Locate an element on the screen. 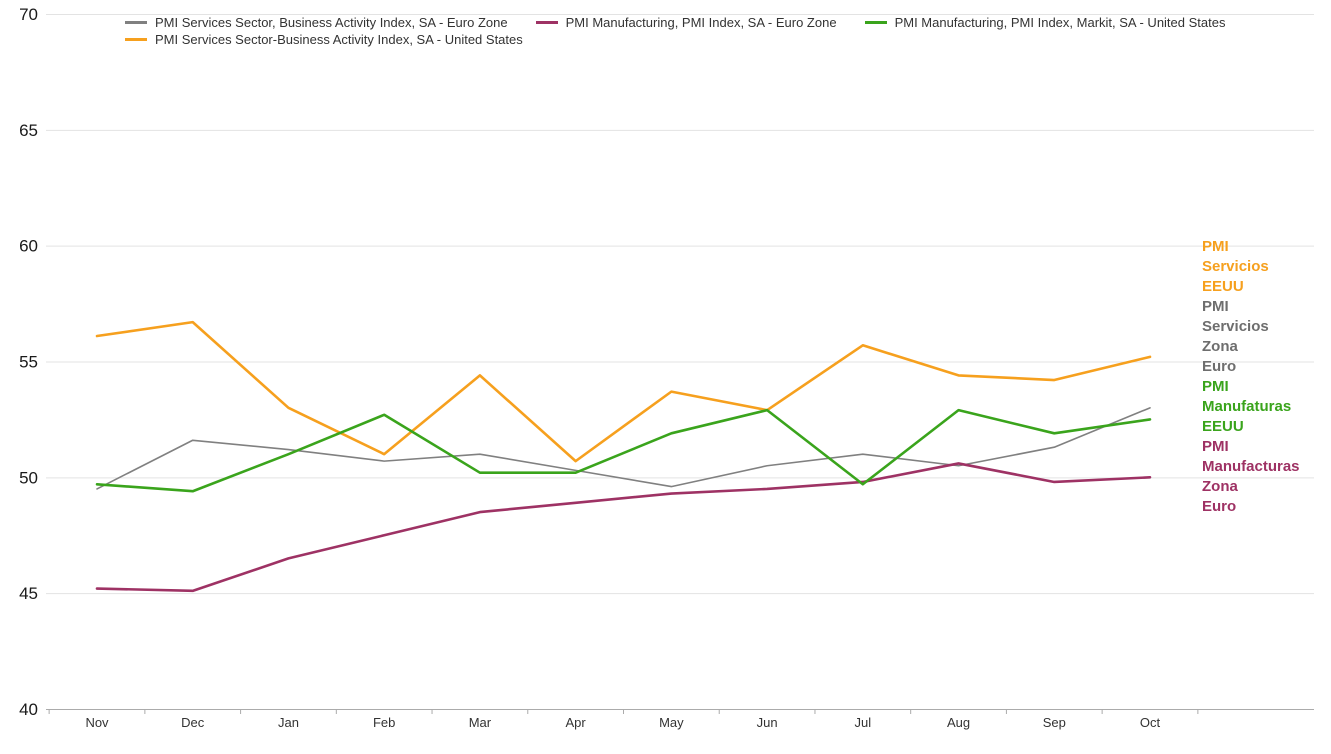 The height and width of the screenshot is (754, 1331). end-label-pmi-servicios-eeuu: PMI Servicios EEUU is located at coordinates (1235, 266).